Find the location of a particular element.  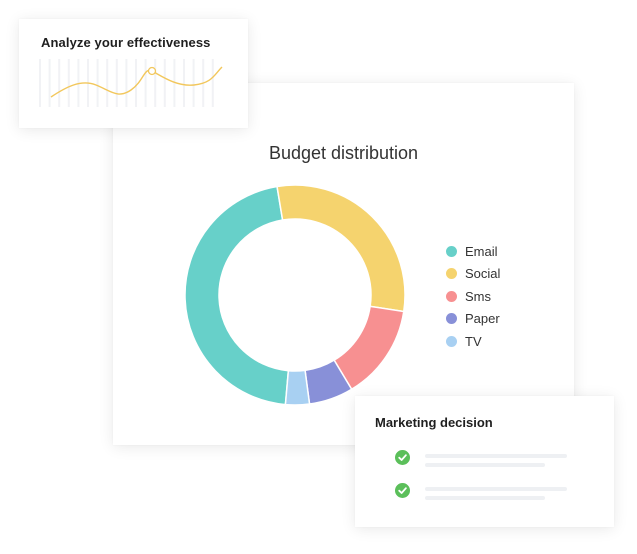

effectiveness-sparkline is located at coordinates (131, 83).